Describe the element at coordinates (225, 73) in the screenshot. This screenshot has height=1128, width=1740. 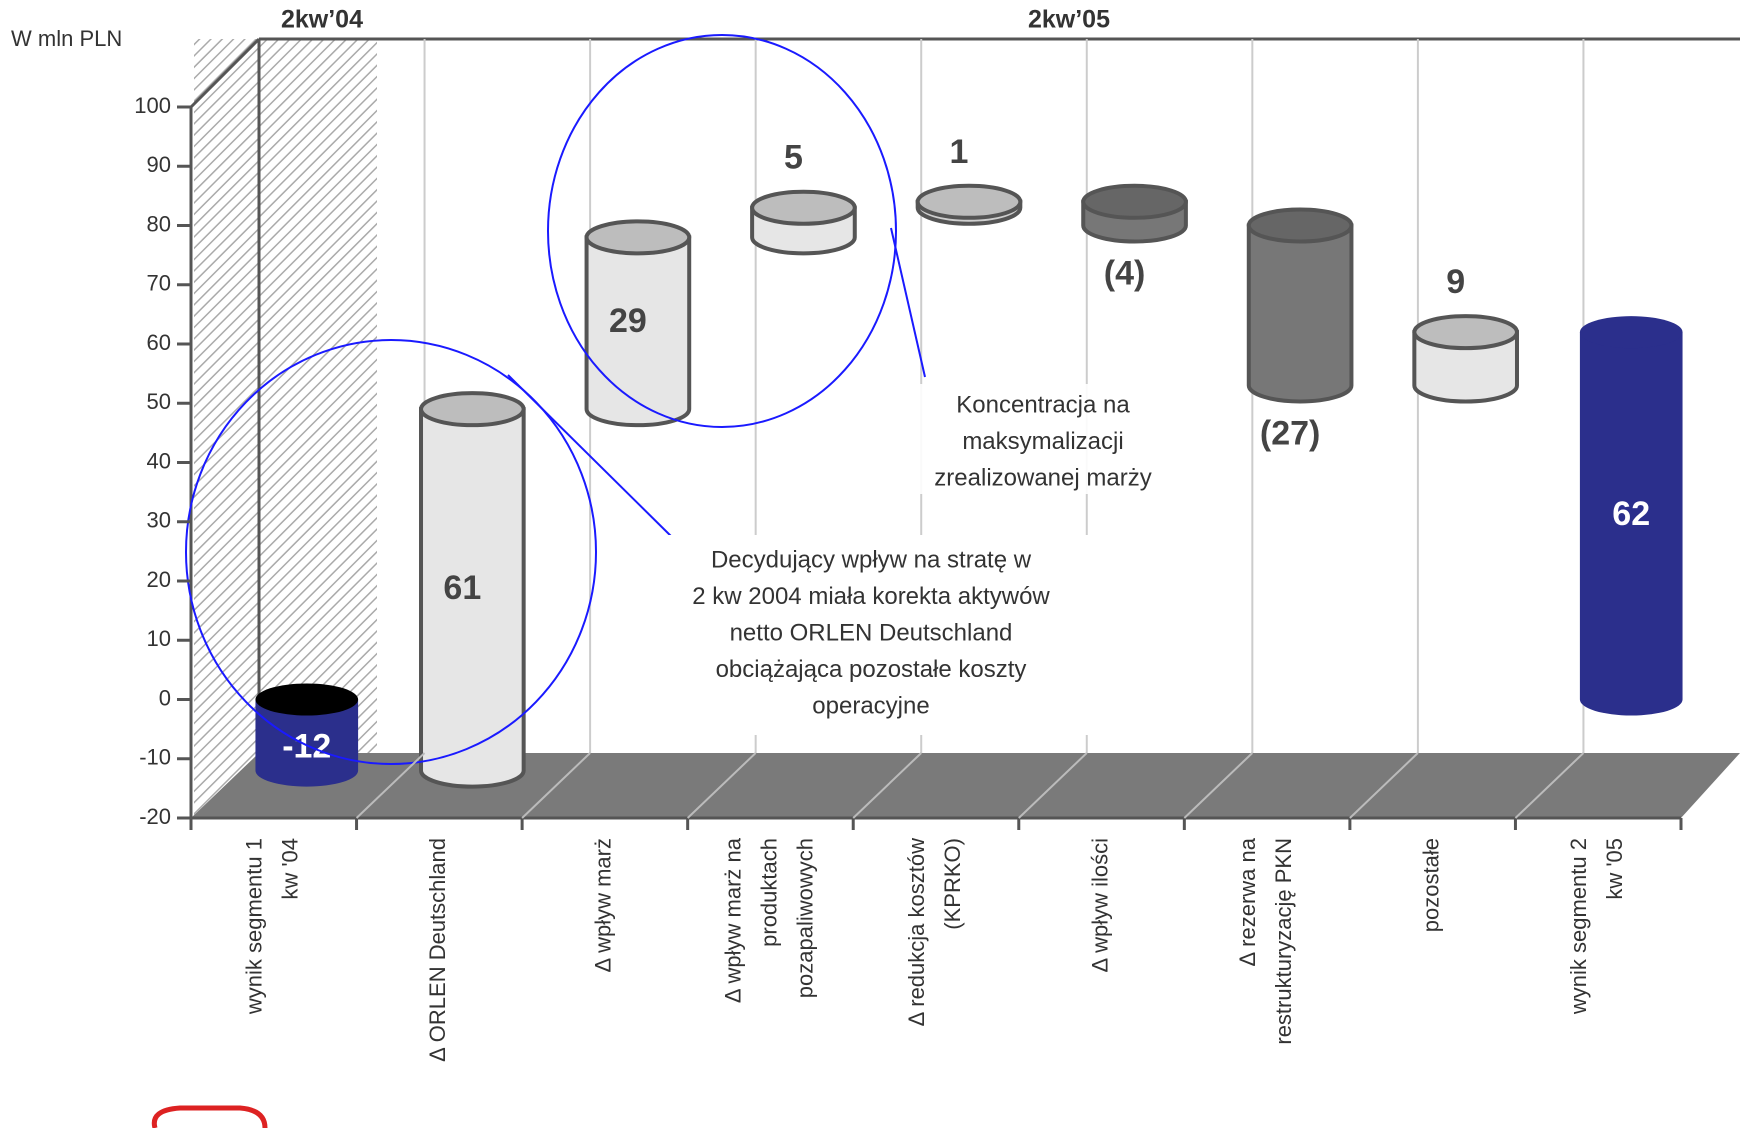
I see `wall-slant` at that location.